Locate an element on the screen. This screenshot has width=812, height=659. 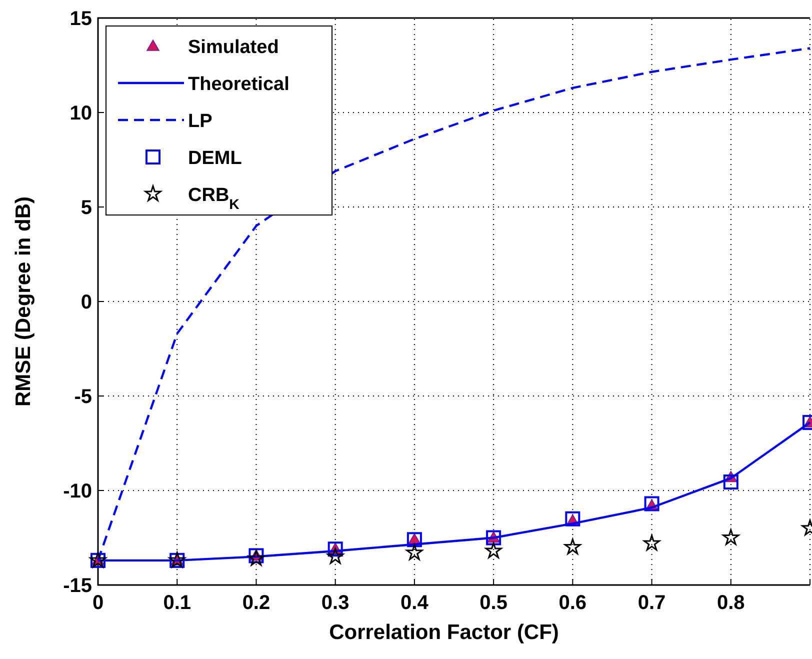
x-axis-title: Correlation Factor (CF) is located at coordinates (444, 632).